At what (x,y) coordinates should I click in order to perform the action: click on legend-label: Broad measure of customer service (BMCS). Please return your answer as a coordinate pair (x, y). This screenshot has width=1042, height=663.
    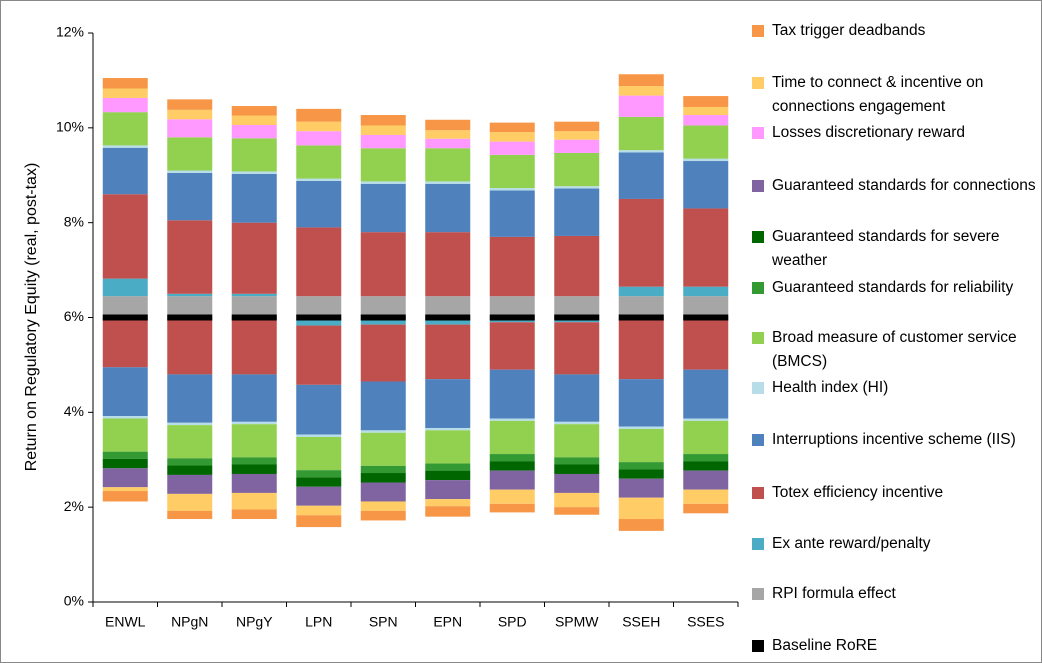
    Looking at the image, I should click on (894, 349).